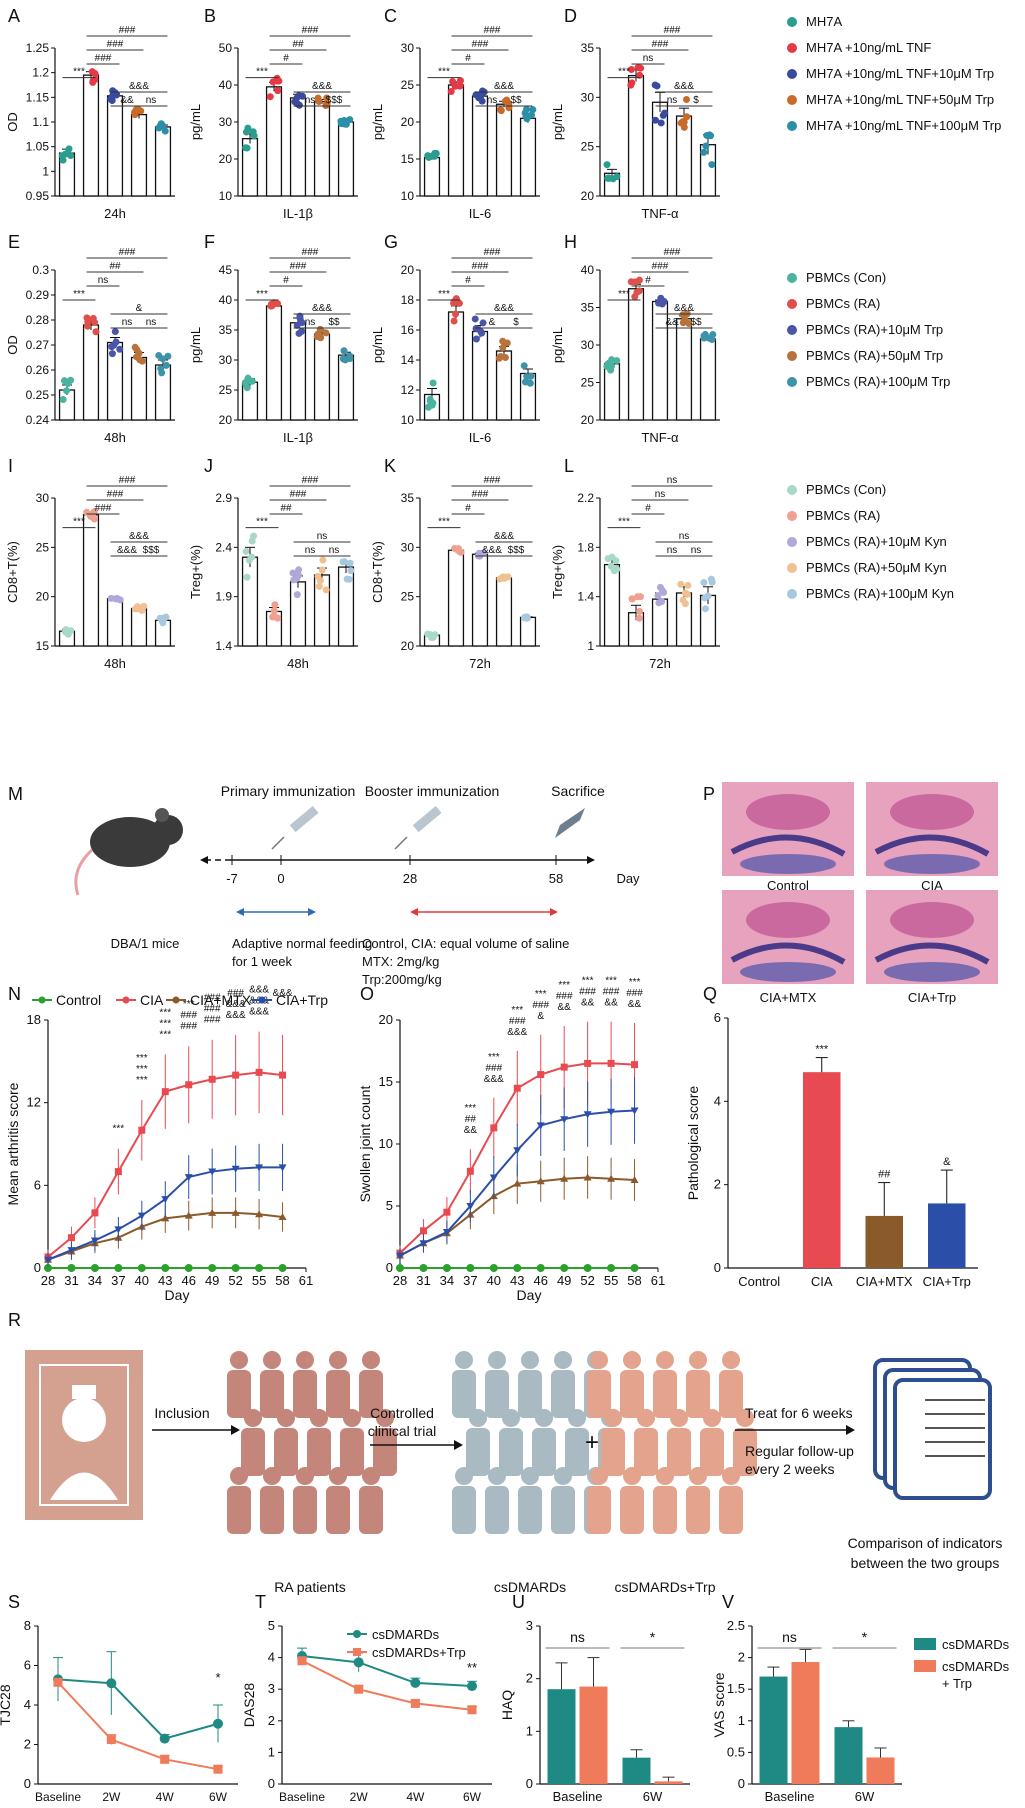 This screenshot has height=1808, width=1025. What do you see at coordinates (932, 864) in the screenshot?
I see `histology-bone` at bounding box center [932, 864].